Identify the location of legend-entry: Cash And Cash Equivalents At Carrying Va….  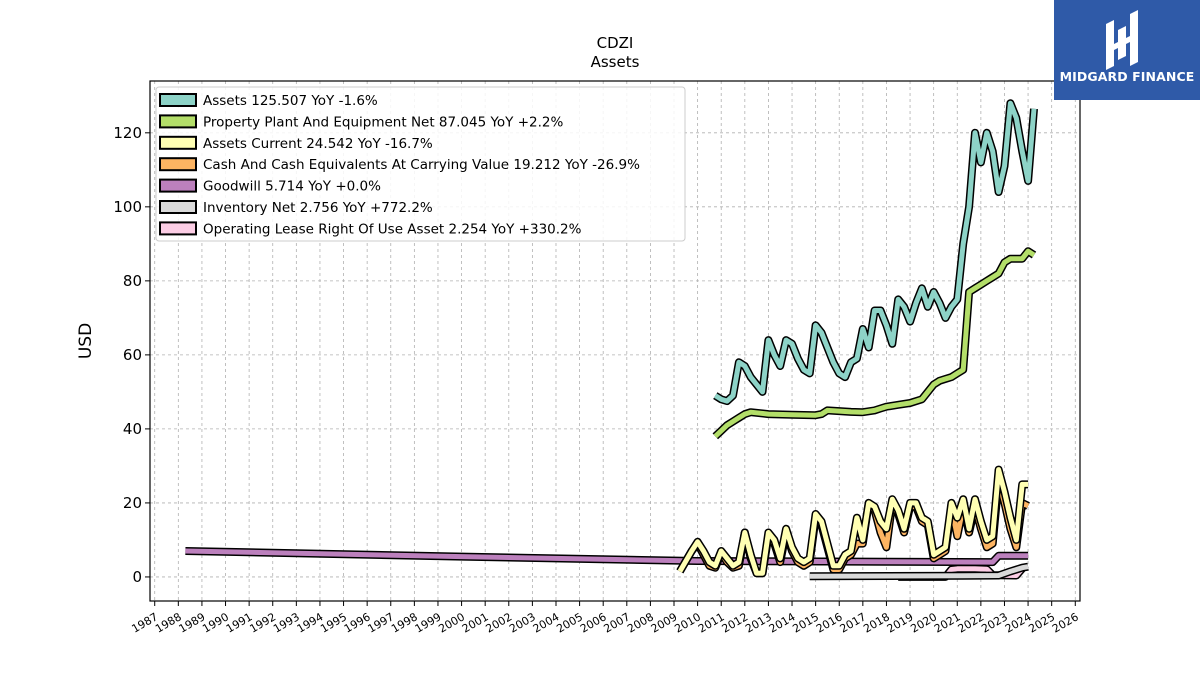
(421, 165).